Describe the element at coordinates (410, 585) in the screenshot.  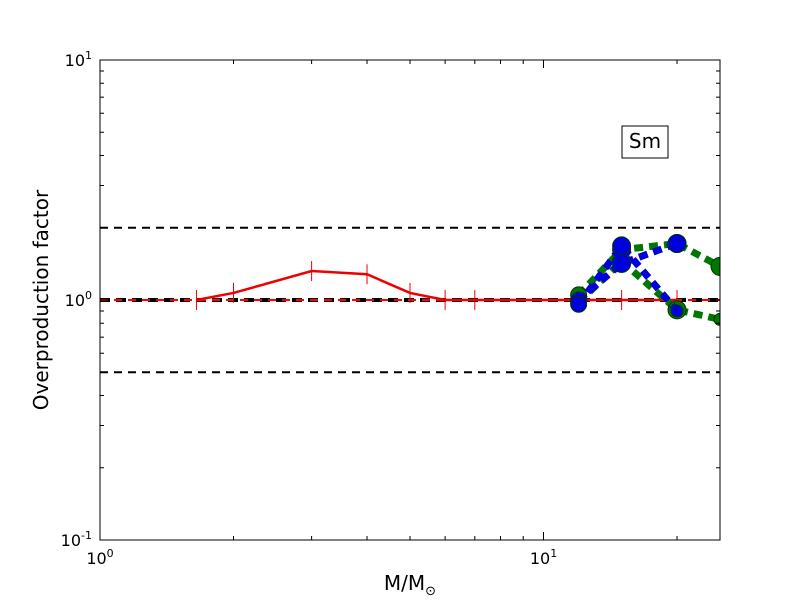
I see `x-axis-label: M/M⊙` at that location.